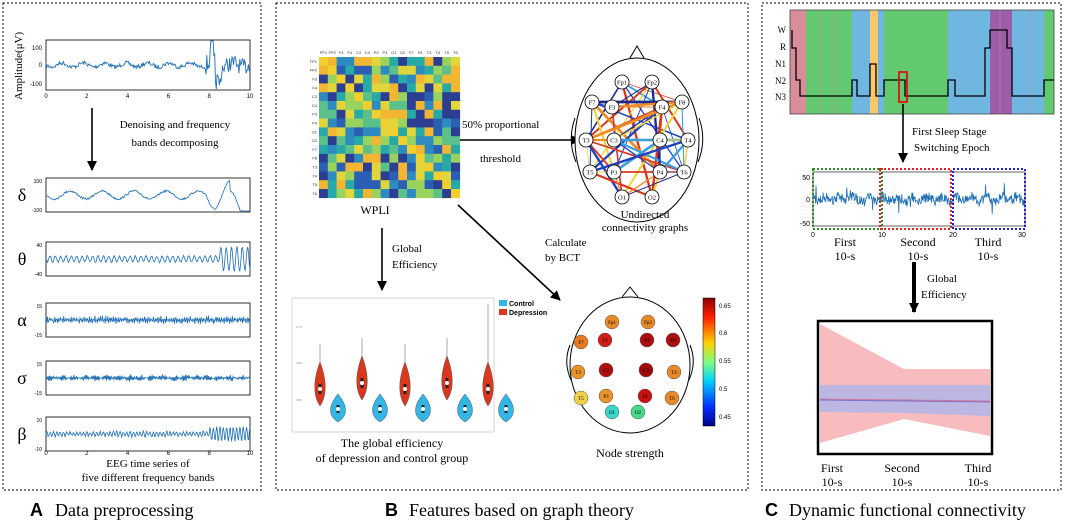  I want to click on strength-node-label: P4, so click(645, 397).